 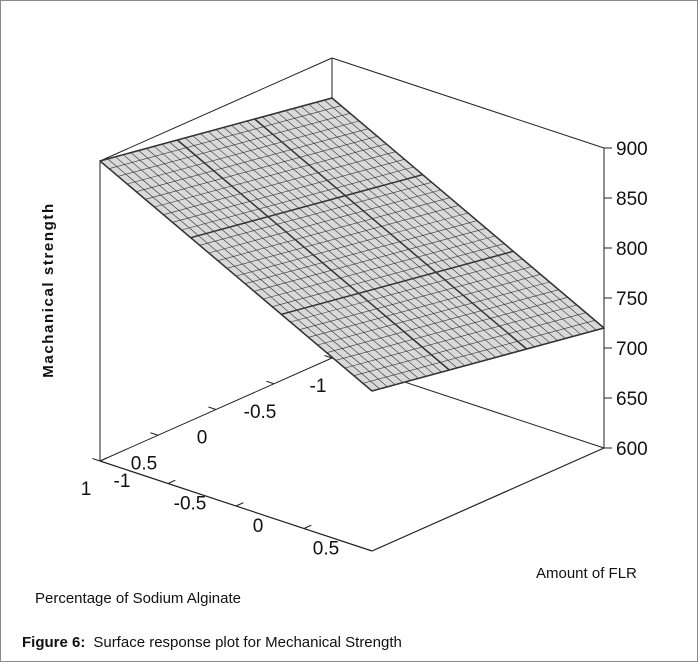 I want to click on y-axis-title: Amount of FLR, so click(x=586, y=573).